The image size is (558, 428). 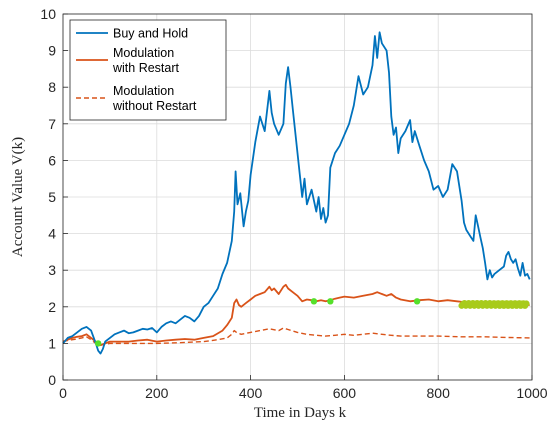 I want to click on x-tick-label: 800, so click(x=439, y=393).